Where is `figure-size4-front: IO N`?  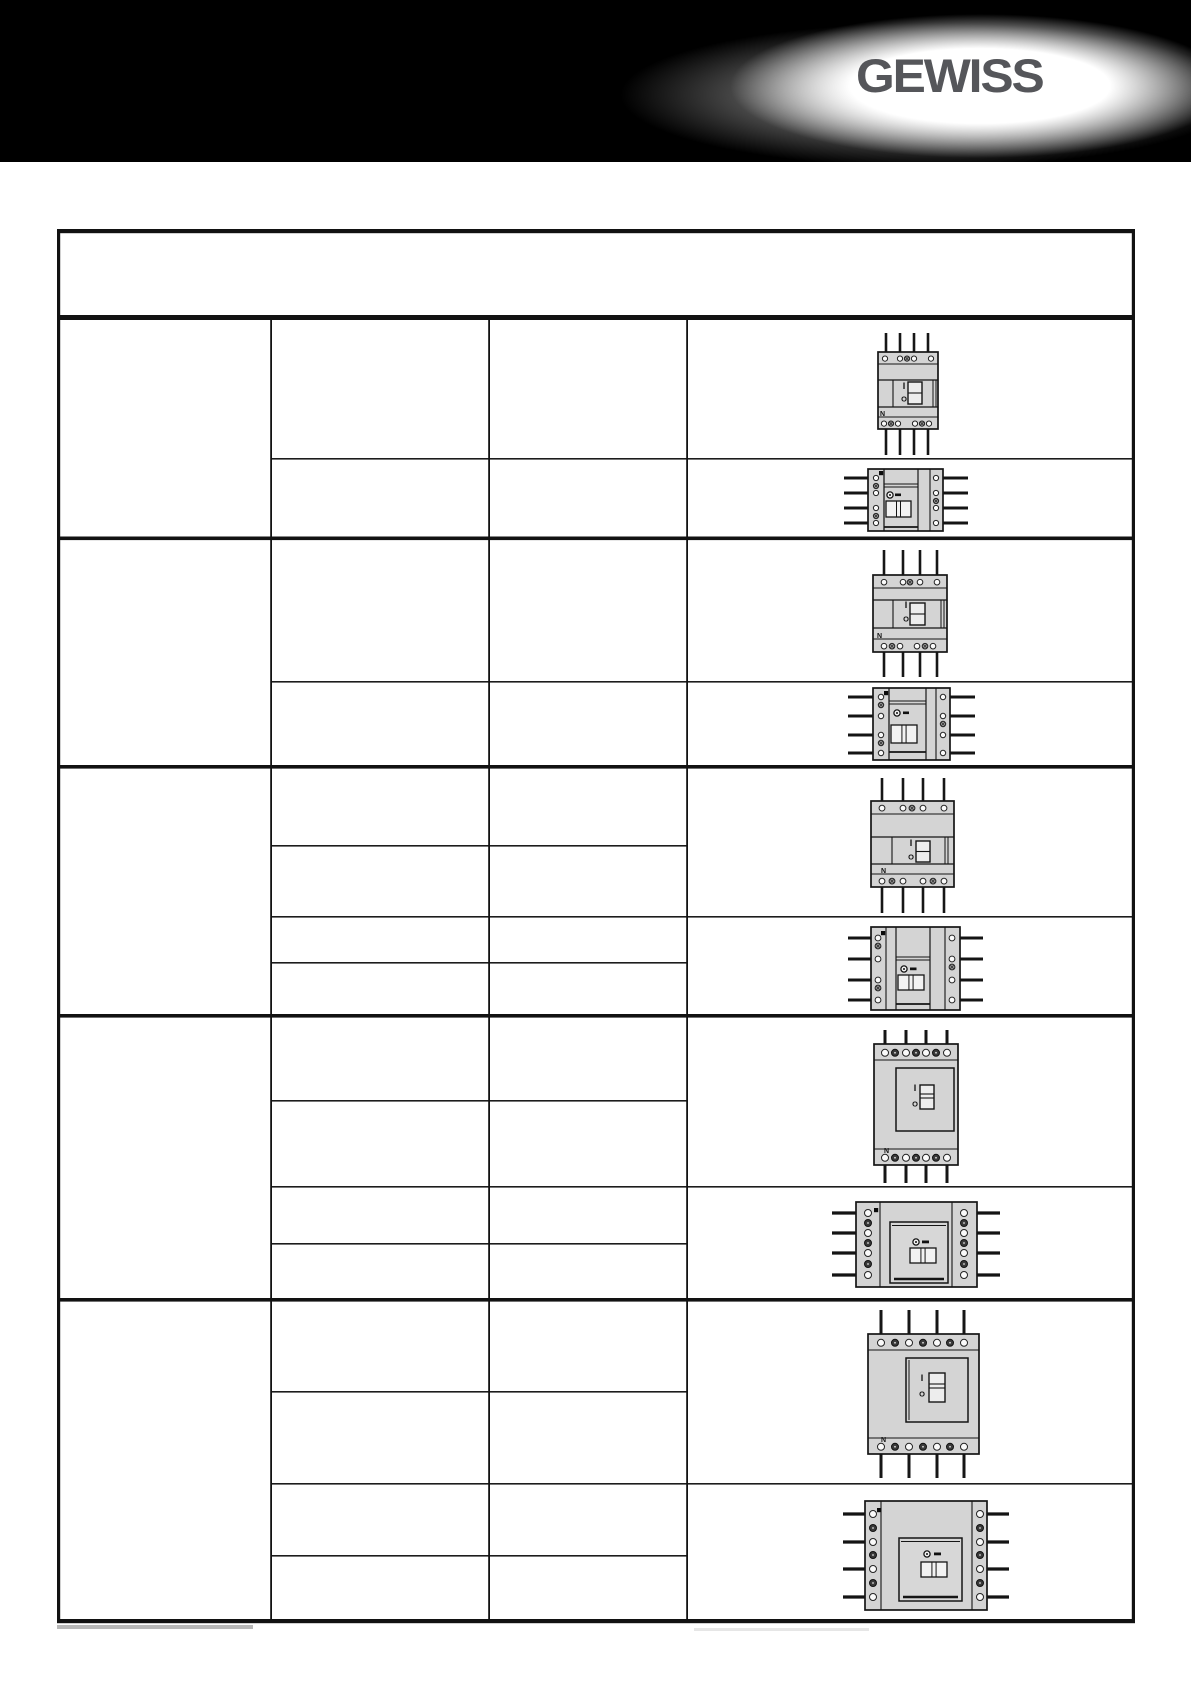
figure-size4-front: IO N is located at coordinates (916, 1106).